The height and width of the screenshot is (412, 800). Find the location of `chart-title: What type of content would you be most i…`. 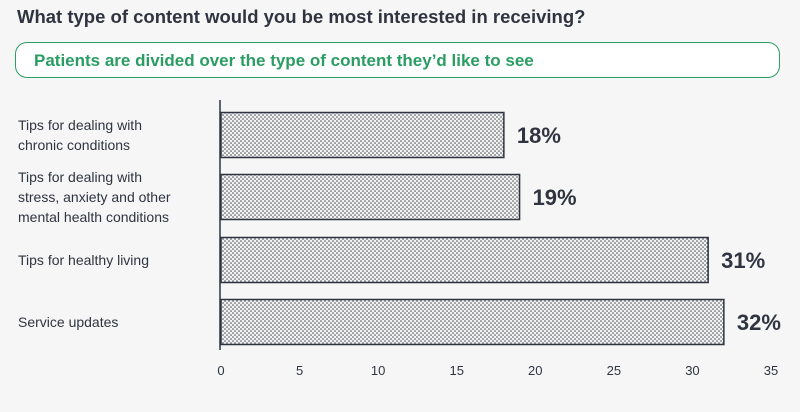

chart-title: What type of content would you be most i… is located at coordinates (301, 16).